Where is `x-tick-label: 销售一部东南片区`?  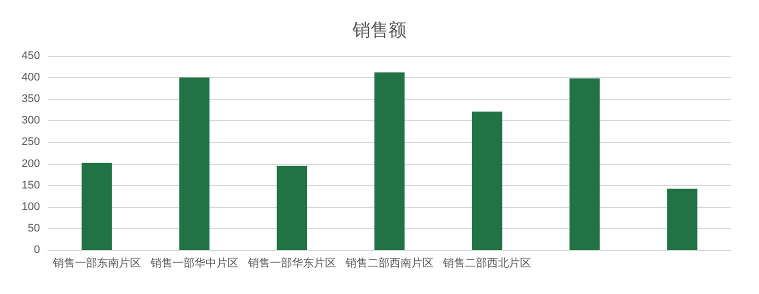 x-tick-label: 销售一部东南片区 is located at coordinates (96, 263).